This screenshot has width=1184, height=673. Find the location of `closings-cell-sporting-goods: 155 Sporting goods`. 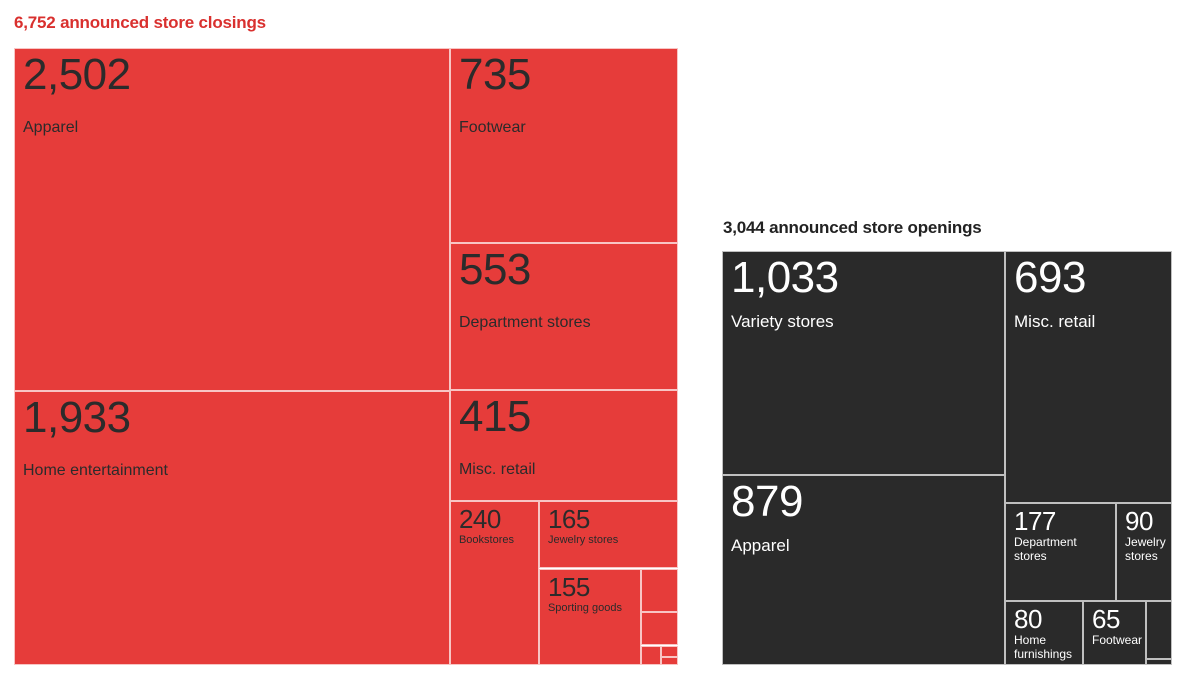

closings-cell-sporting-goods: 155 Sporting goods is located at coordinates (589, 616).